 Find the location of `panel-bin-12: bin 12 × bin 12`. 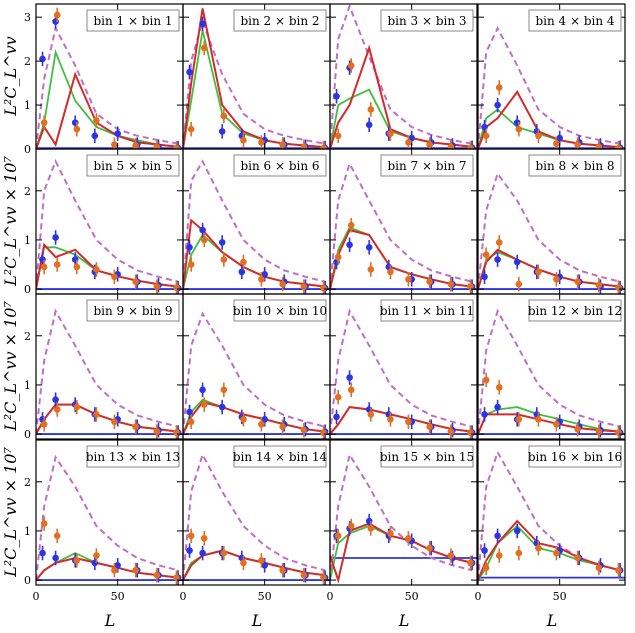

panel-bin-12: bin 12 × bin 12 is located at coordinates (551, 366).